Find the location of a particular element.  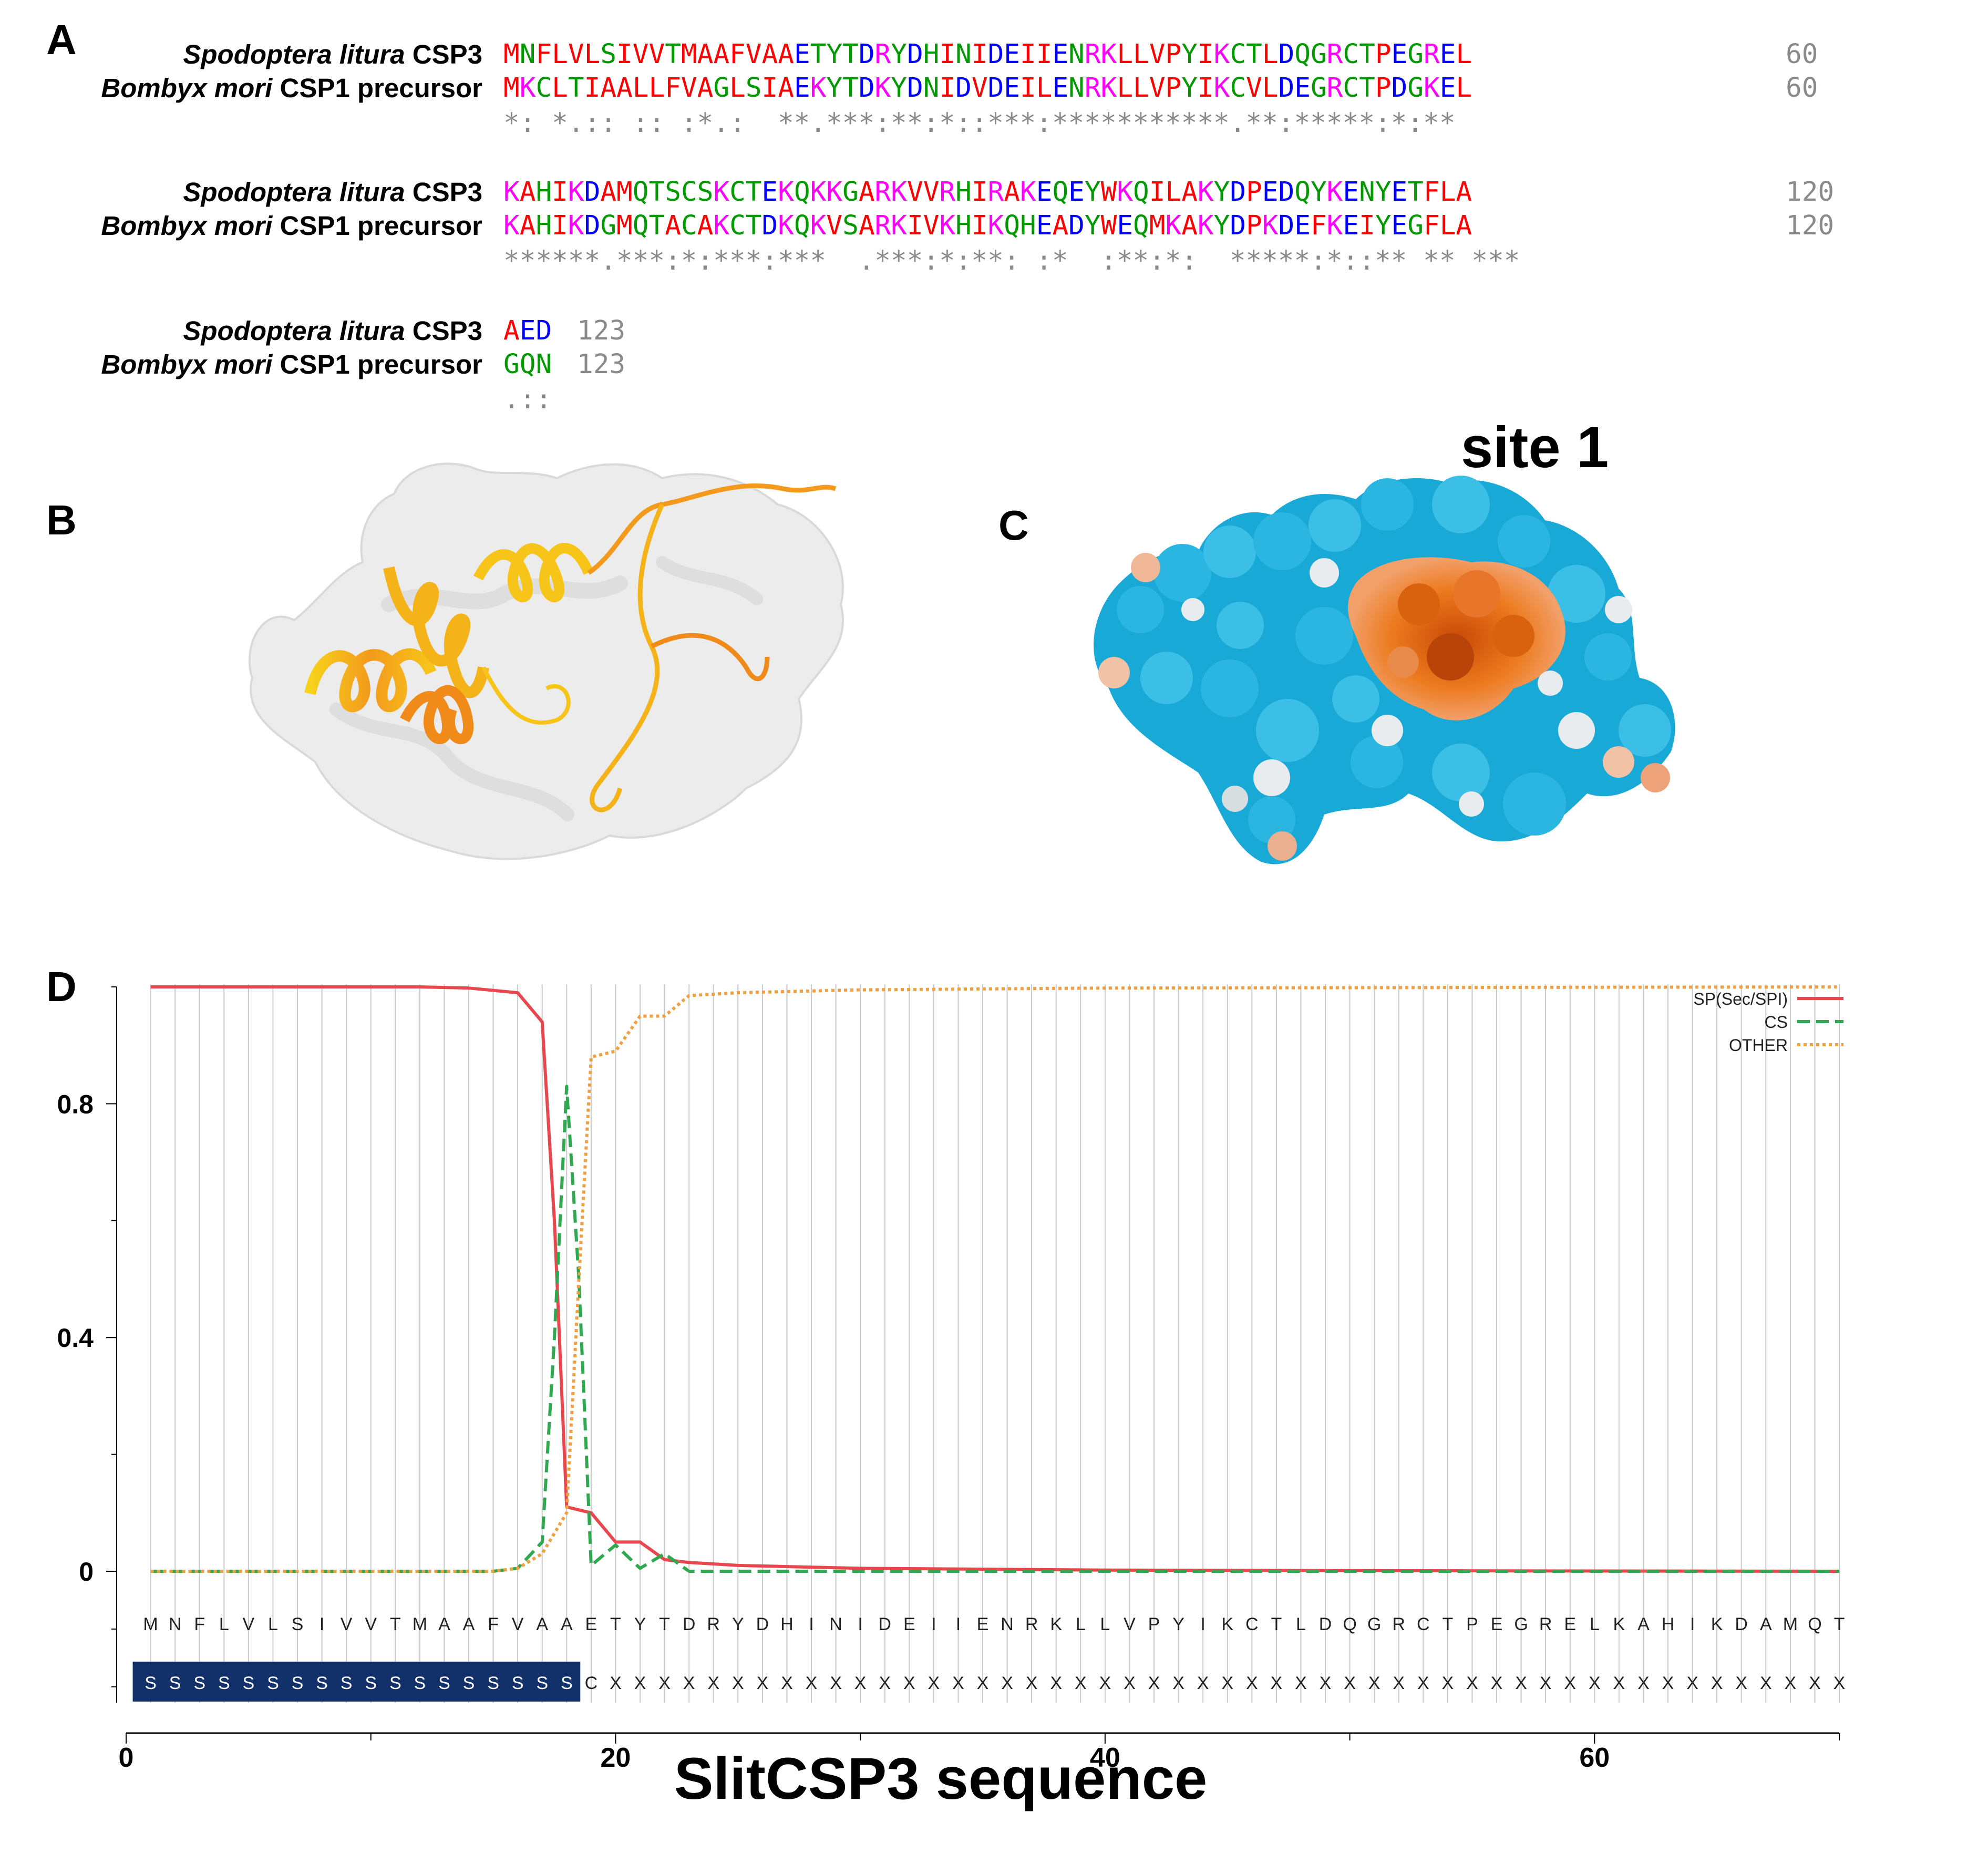

region-label: C is located at coordinates (591, 1683).